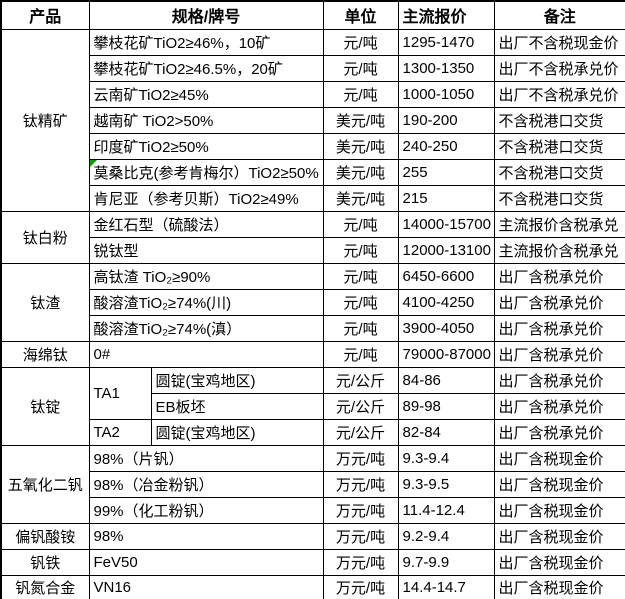 The image size is (625, 599). I want to click on table-row: 钒氮合金 VN16 万元/吨 14.4-14.7 出厂含税现金价, so click(312, 586).